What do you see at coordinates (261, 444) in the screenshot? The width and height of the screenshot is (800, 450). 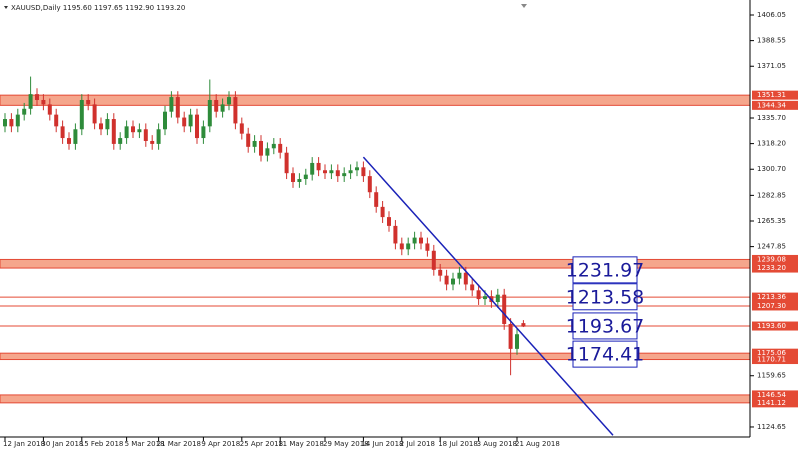 I see `x-tick-label: 25 Apr 2018` at bounding box center [261, 444].